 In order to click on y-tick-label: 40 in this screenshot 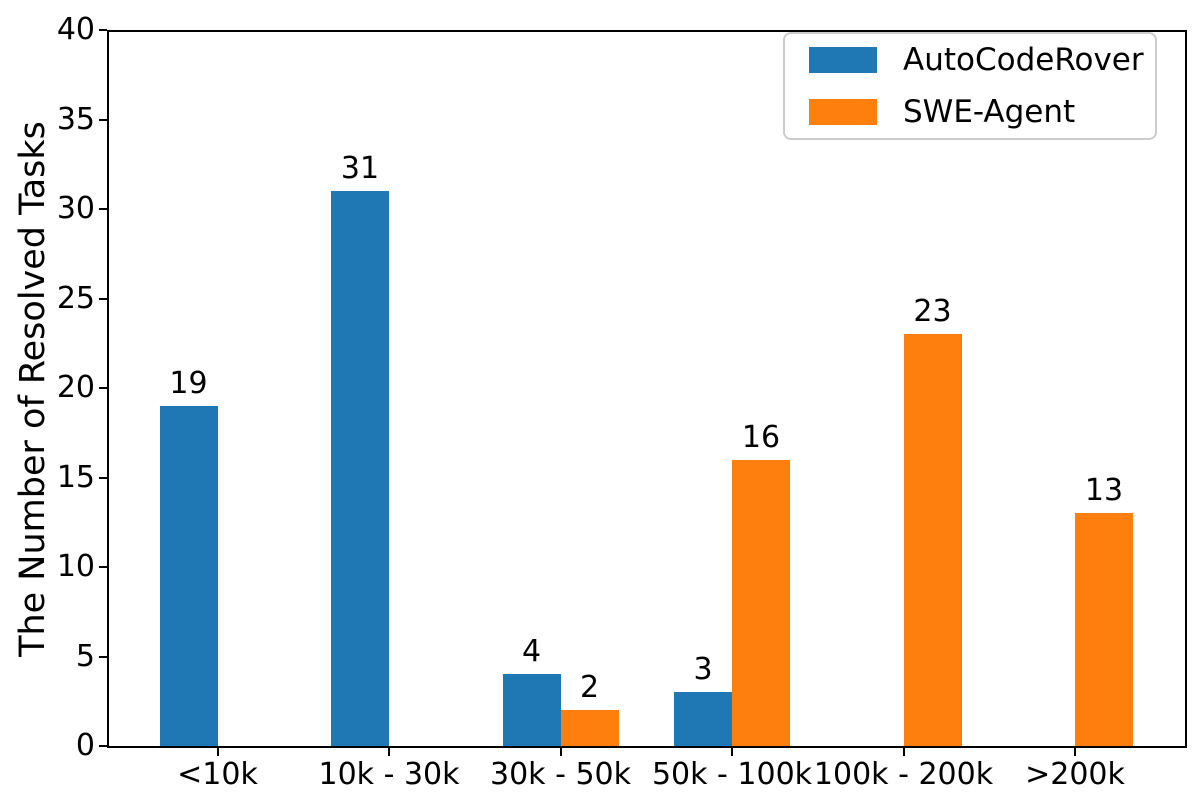, I will do `click(75, 29)`.